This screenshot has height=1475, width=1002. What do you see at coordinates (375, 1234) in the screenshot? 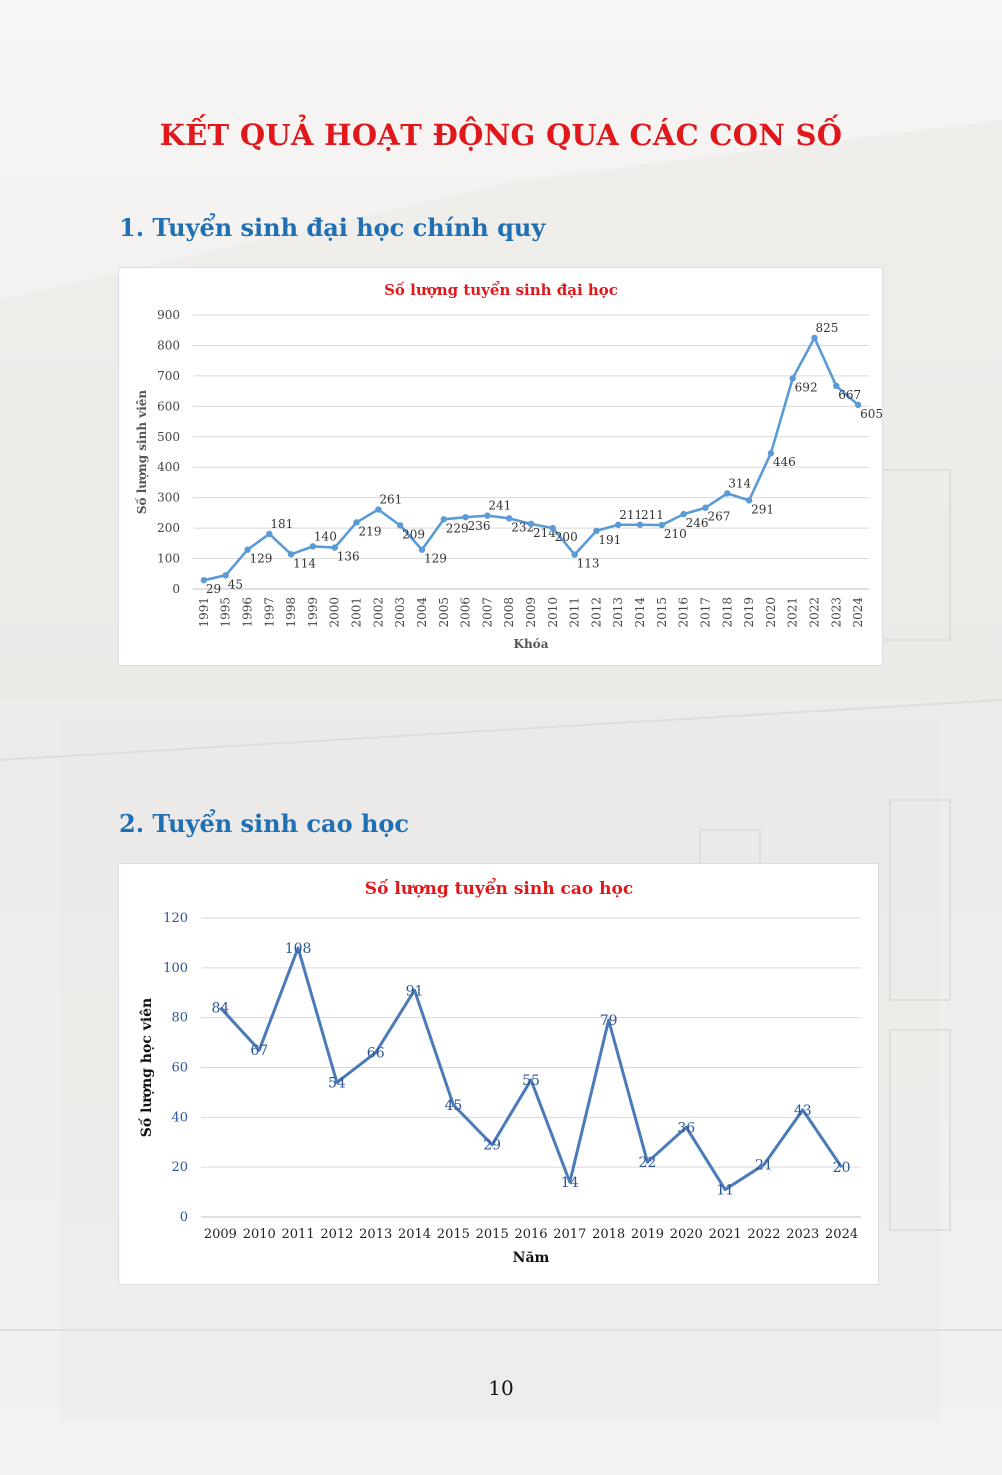
I see `x-tick-label: 2013` at bounding box center [375, 1234].